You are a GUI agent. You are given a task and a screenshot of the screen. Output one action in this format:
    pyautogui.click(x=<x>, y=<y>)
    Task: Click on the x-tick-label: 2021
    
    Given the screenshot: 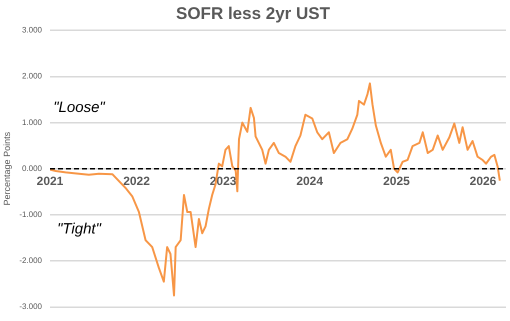 What is the action you would take?
    pyautogui.click(x=50, y=181)
    